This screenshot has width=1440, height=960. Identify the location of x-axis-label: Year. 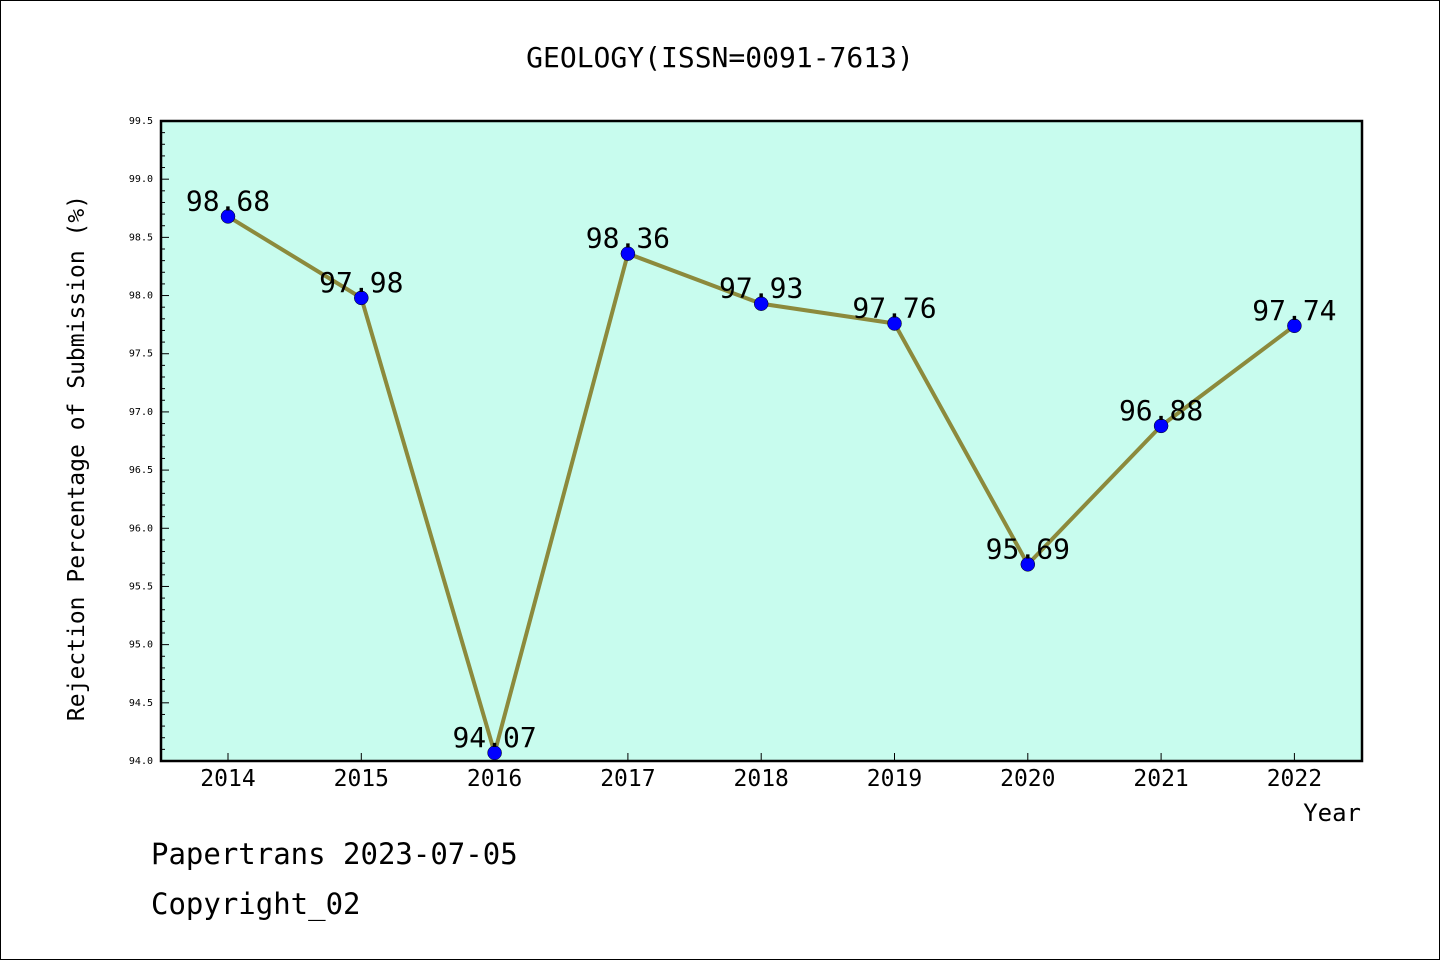
(1332, 813).